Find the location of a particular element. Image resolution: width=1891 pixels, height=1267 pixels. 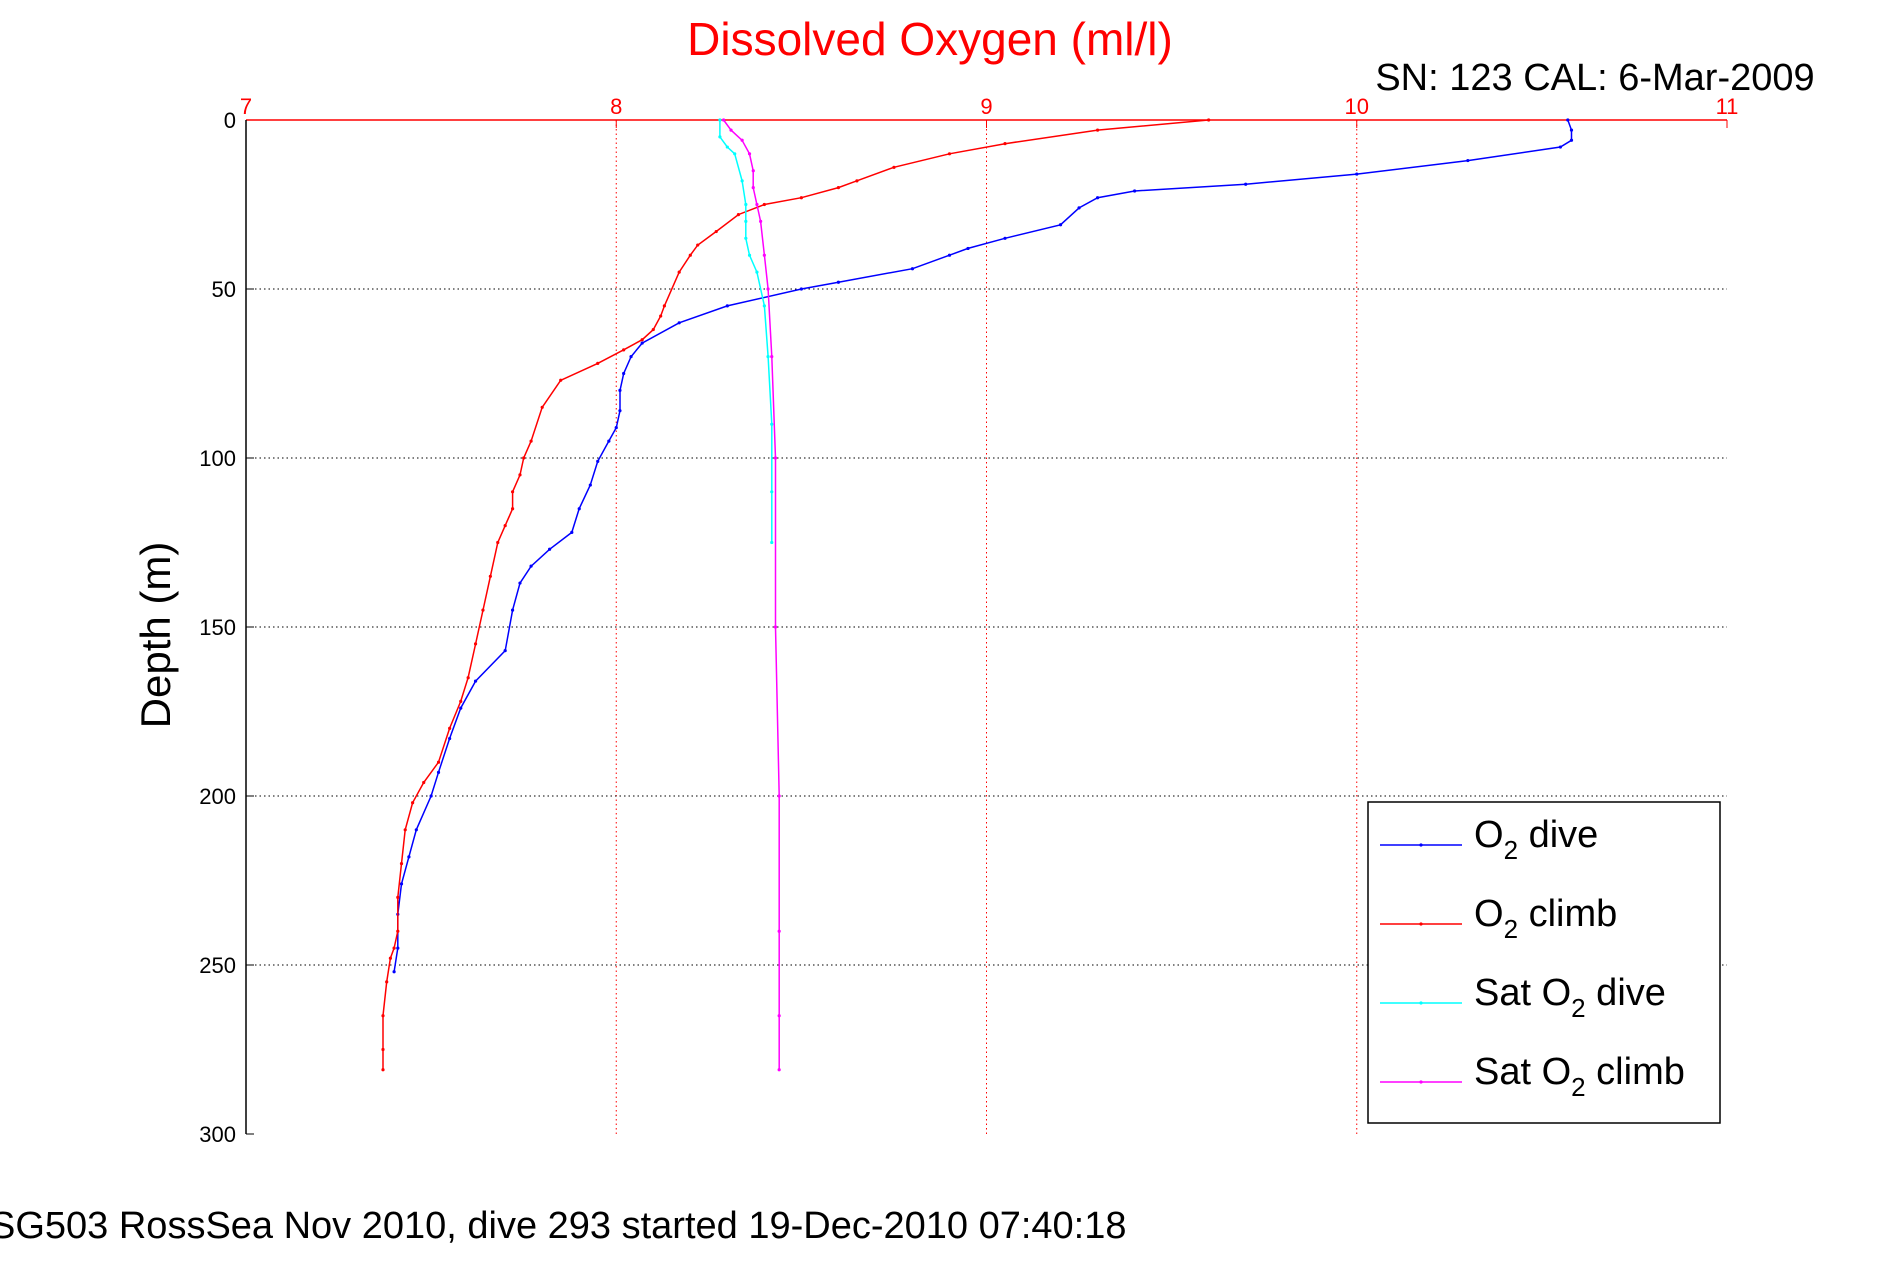

y-tick-label: 200 is located at coordinates (217, 796).